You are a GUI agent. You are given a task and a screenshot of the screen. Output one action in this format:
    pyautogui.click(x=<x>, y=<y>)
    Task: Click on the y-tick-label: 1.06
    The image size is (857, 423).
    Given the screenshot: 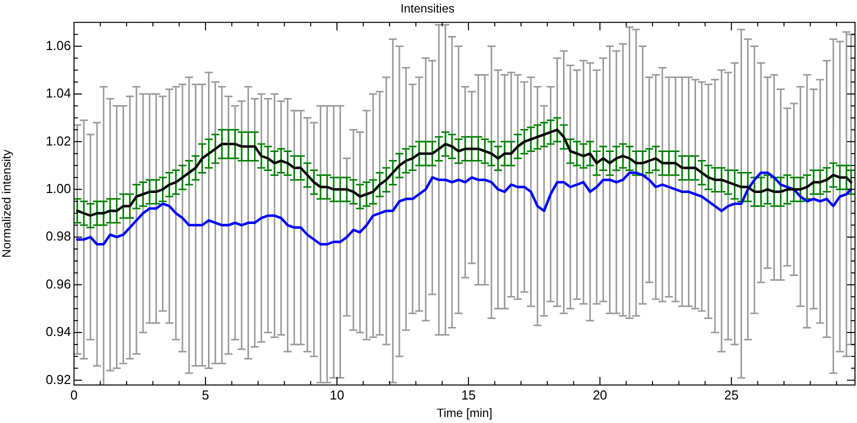 What is the action you would take?
    pyautogui.click(x=58, y=45)
    